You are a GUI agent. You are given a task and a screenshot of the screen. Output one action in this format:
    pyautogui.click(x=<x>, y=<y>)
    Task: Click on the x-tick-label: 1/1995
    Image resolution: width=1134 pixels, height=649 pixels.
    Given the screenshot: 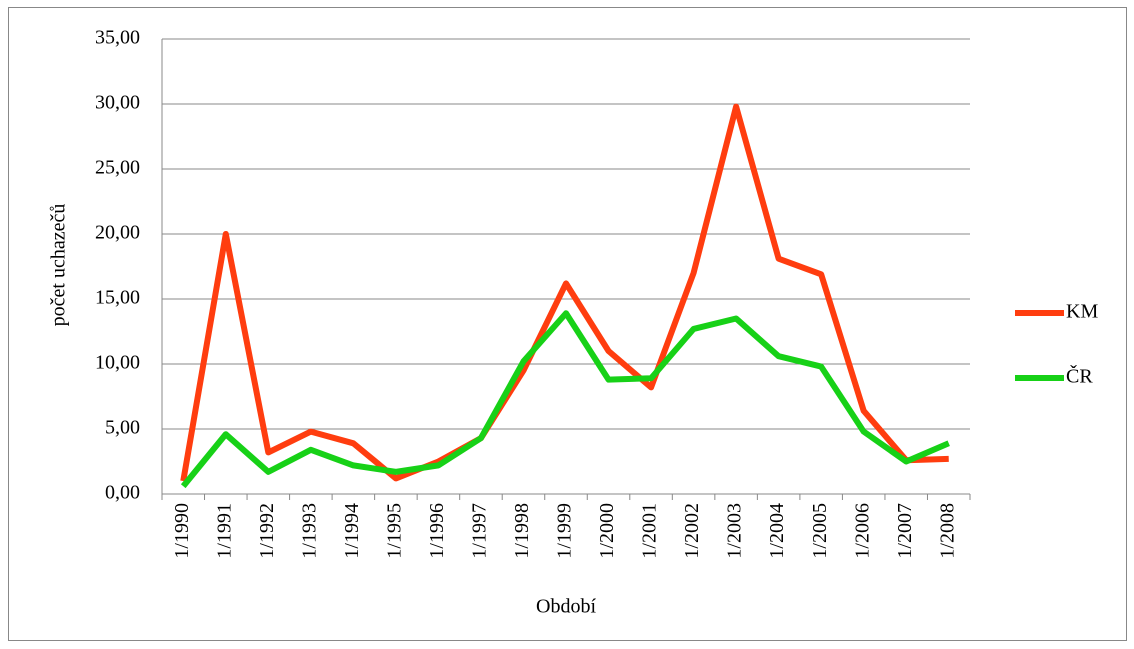 What is the action you would take?
    pyautogui.click(x=394, y=531)
    